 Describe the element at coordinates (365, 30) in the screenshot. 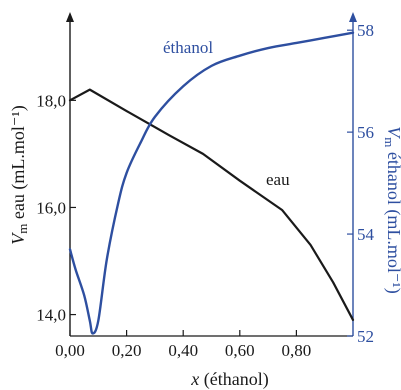

I see `y-right-tick-label: 58` at that location.